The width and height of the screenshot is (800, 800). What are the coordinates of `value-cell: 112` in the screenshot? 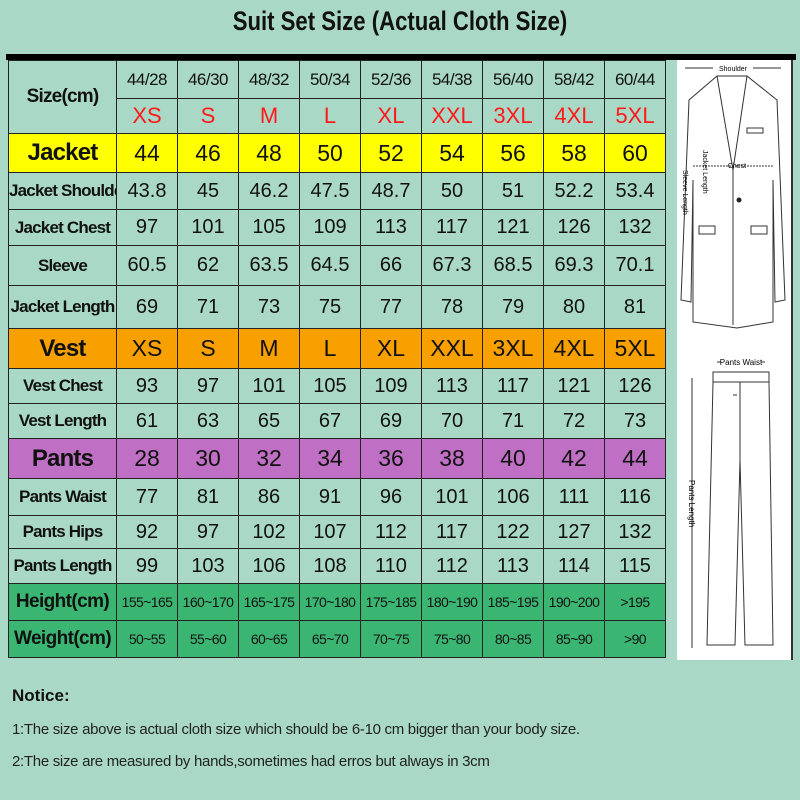 It's located at (452, 566).